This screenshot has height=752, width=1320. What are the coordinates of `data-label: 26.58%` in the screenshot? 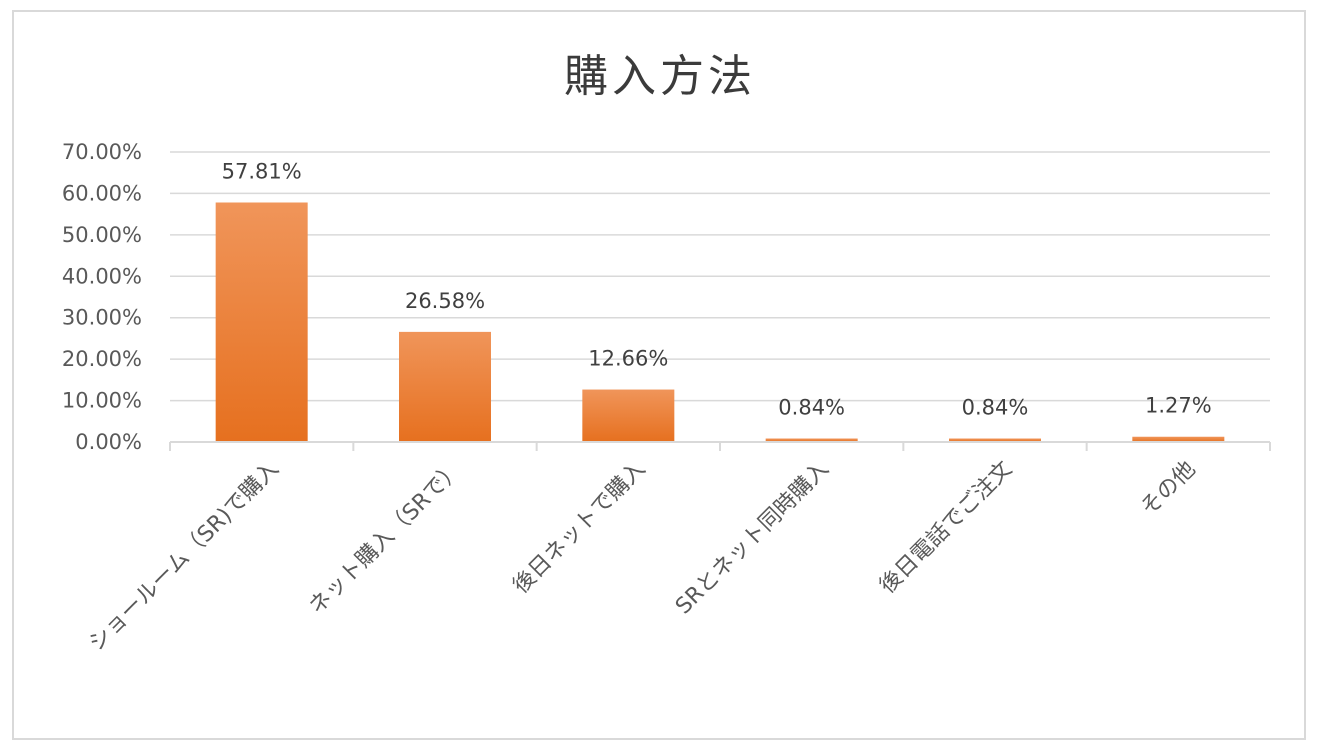 It's located at (445, 301).